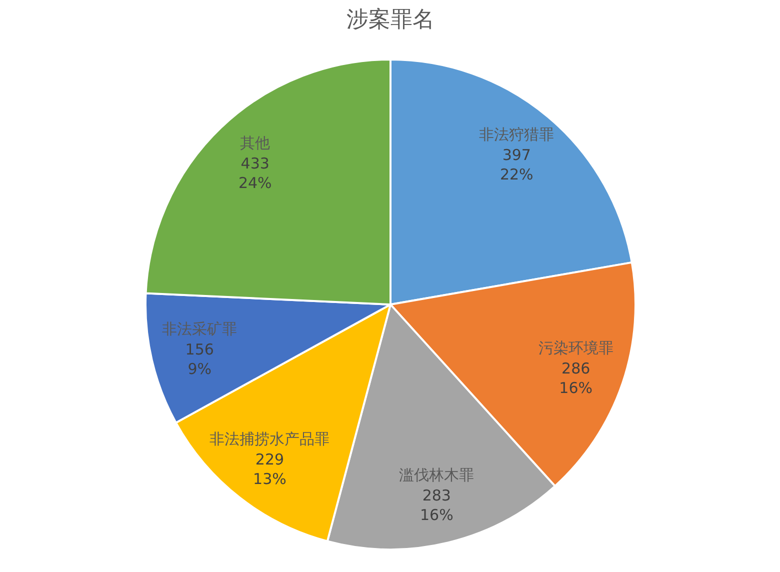  I want to click on data-label: 283 16%, so click(437, 505).